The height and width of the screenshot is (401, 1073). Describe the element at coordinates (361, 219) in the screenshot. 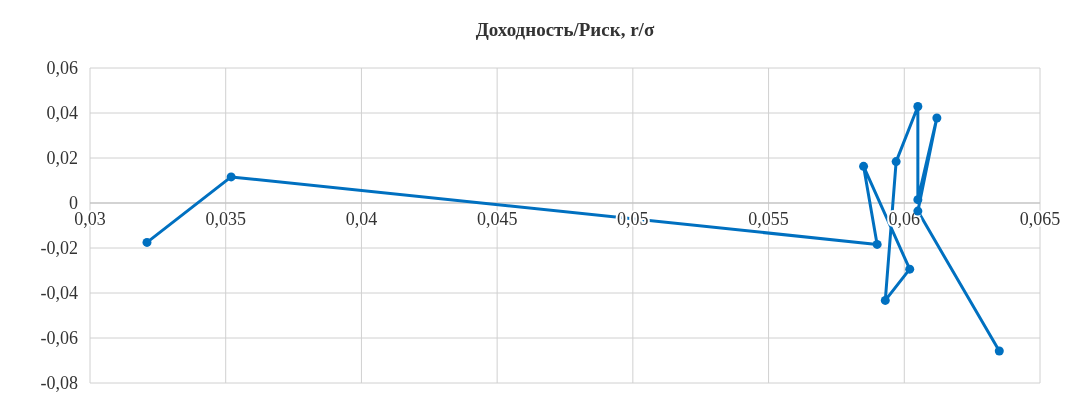

I see `x-tick-label: 0,04` at that location.